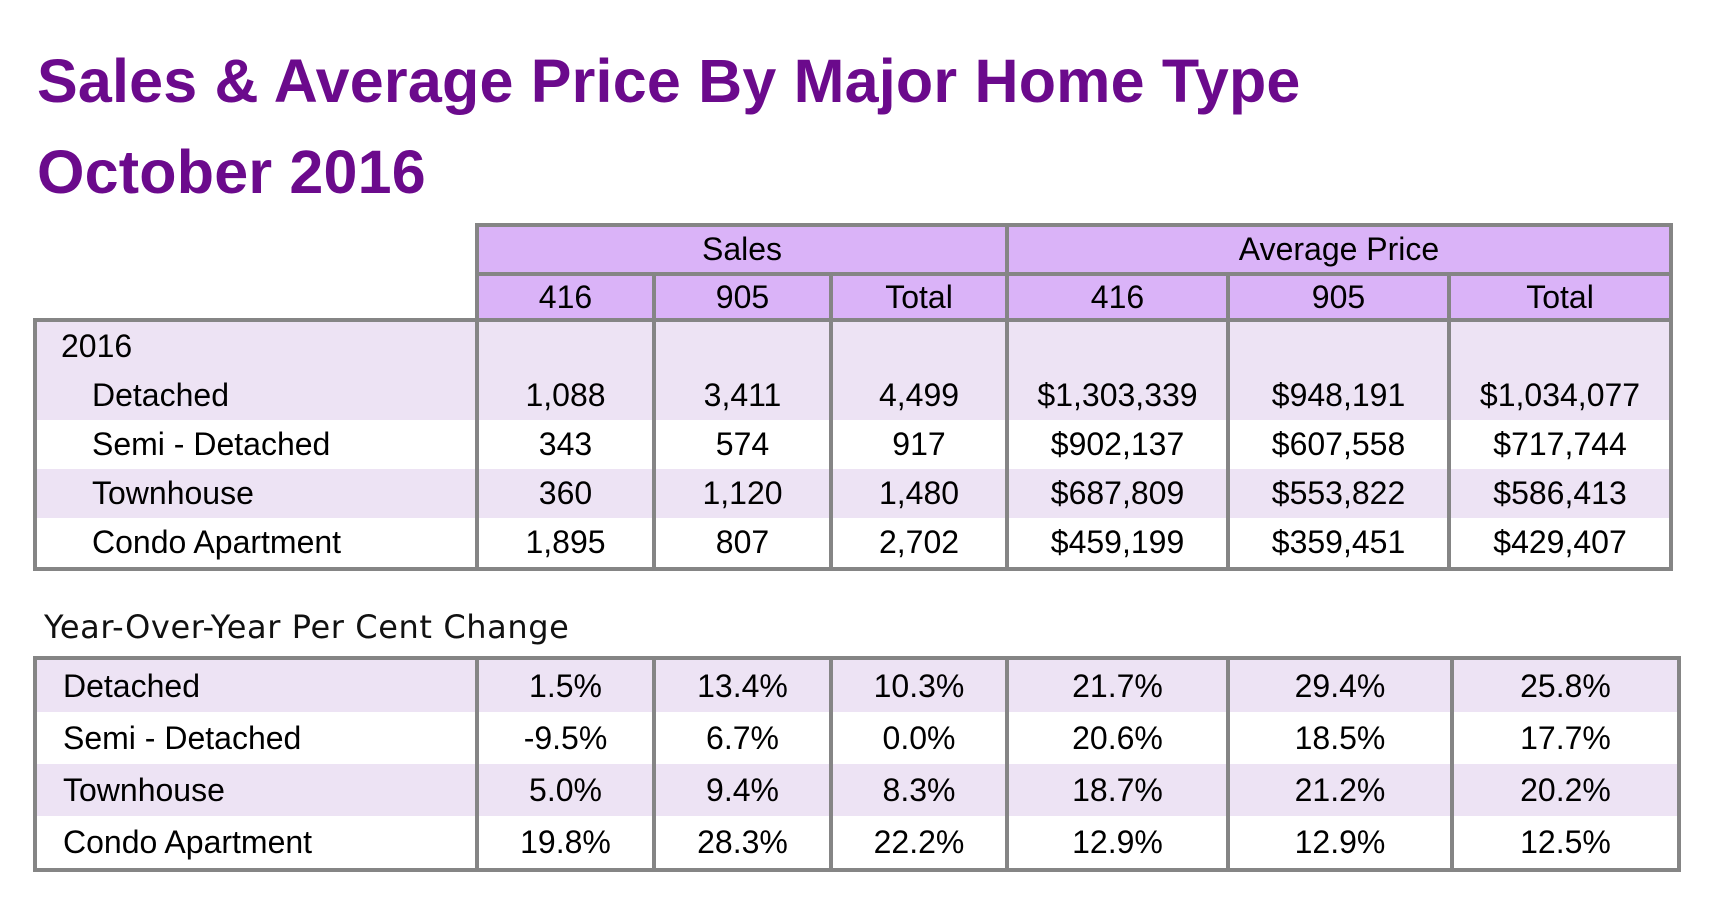 This screenshot has width=1717, height=921. I want to click on cell-value: 1,120, so click(742, 493).